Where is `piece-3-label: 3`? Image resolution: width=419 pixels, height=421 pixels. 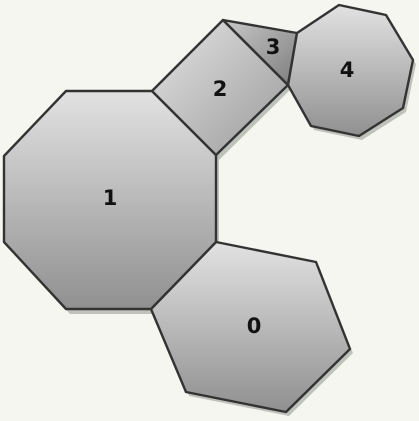 piece-3-label: 3 is located at coordinates (273, 47).